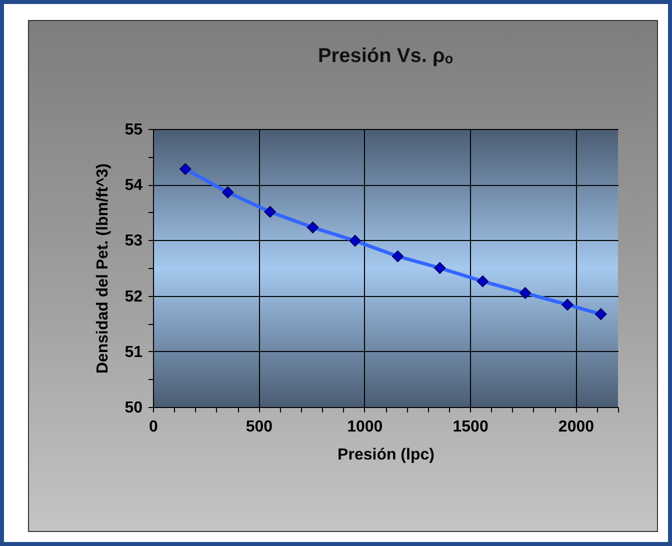 Image resolution: width=672 pixels, height=546 pixels. Describe the element at coordinates (470, 427) in the screenshot. I see `x-tick-label: 1500` at that location.